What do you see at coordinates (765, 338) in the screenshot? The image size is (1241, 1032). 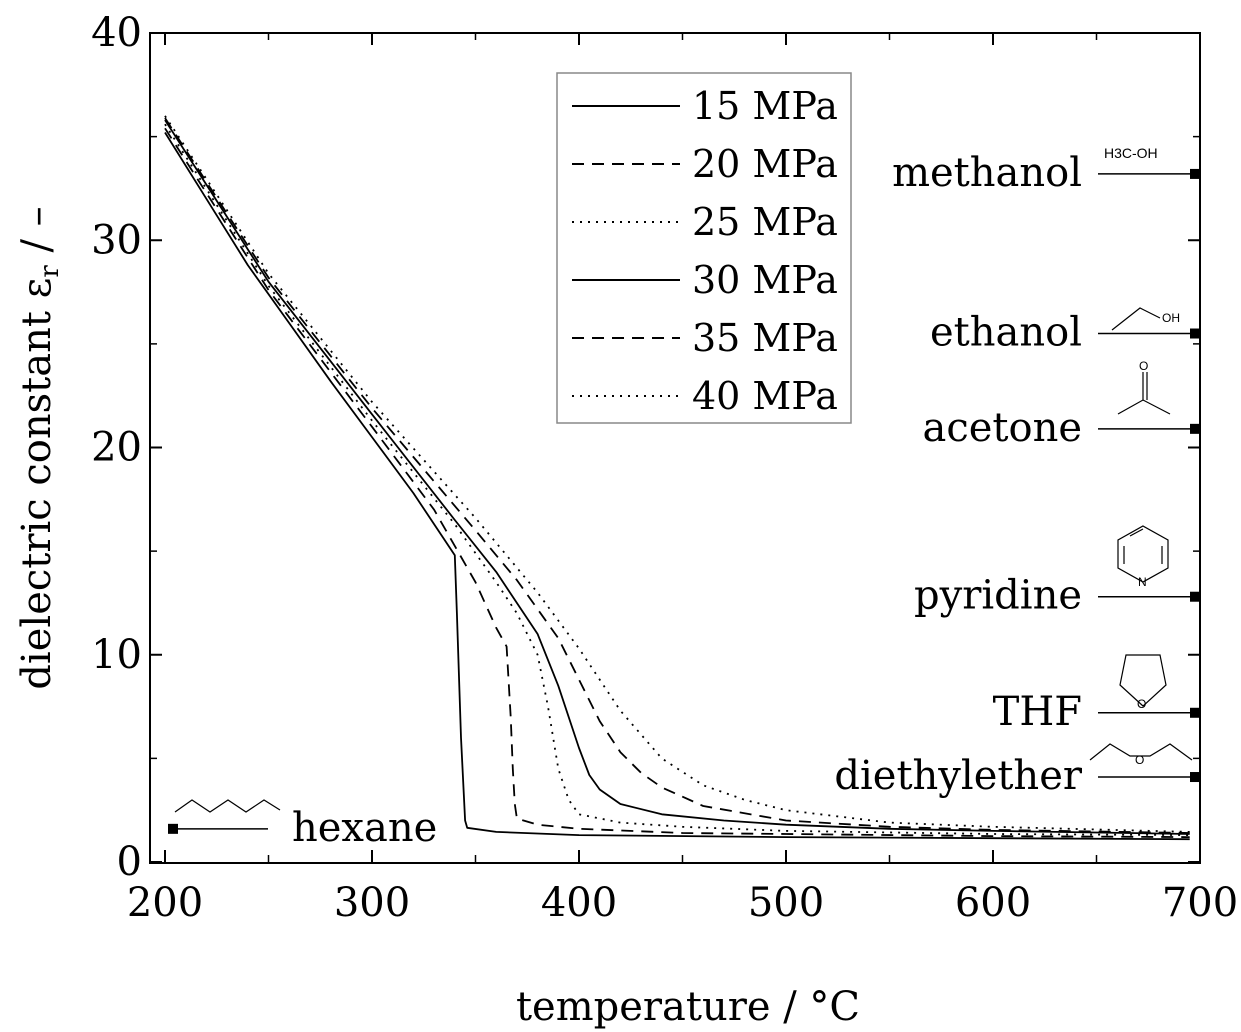 I see `legend-label: 35 MPa` at bounding box center [765, 338].